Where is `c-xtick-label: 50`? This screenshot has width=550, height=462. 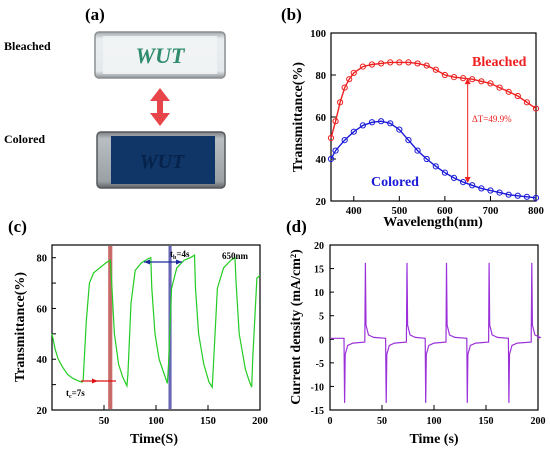 c-xtick-label: 50 is located at coordinates (104, 421).